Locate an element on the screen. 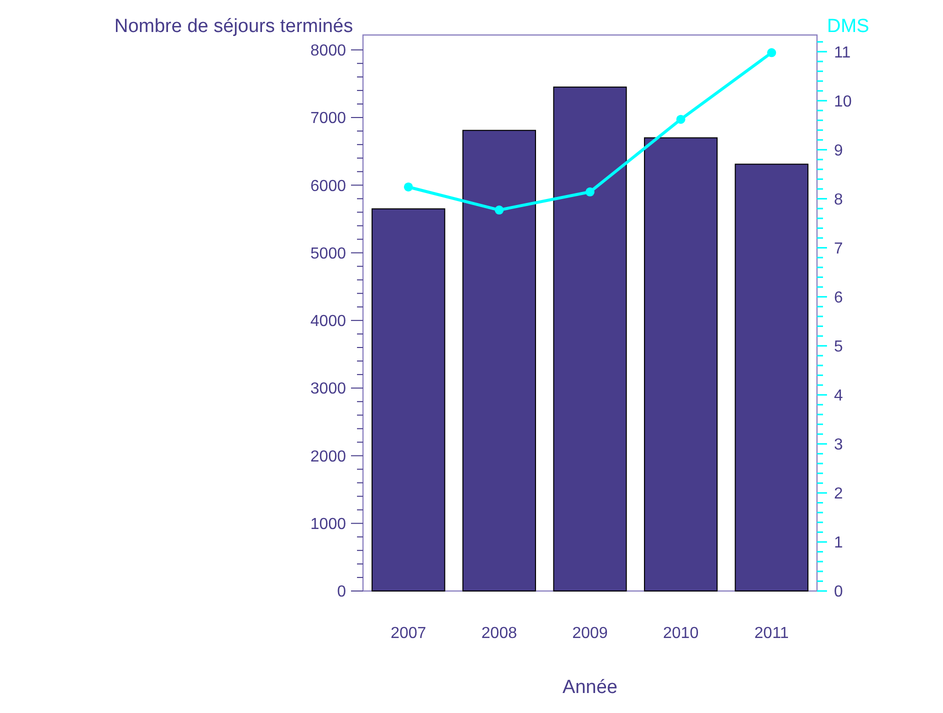  y2-tick-label: 7 is located at coordinates (838, 249).